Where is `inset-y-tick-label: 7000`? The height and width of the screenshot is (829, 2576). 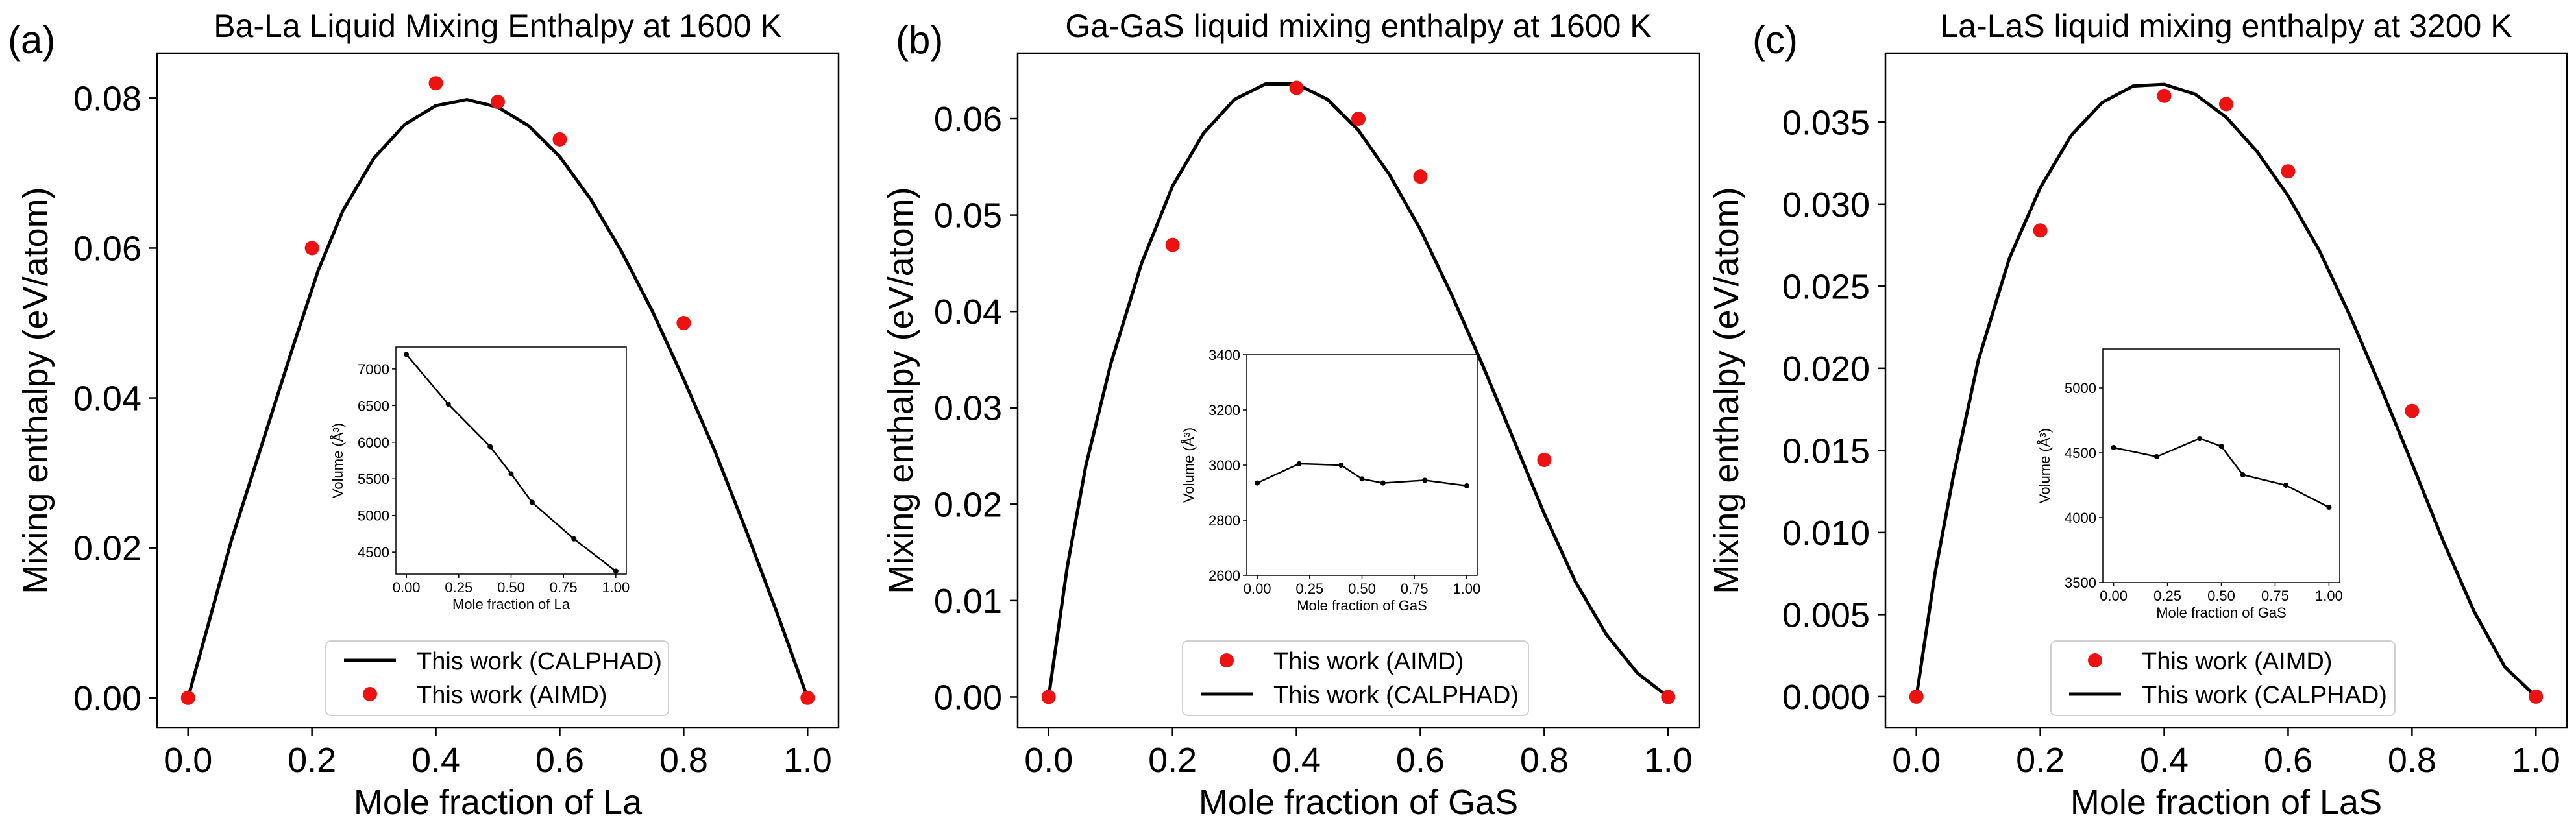
inset-y-tick-label: 7000 is located at coordinates (373, 369).